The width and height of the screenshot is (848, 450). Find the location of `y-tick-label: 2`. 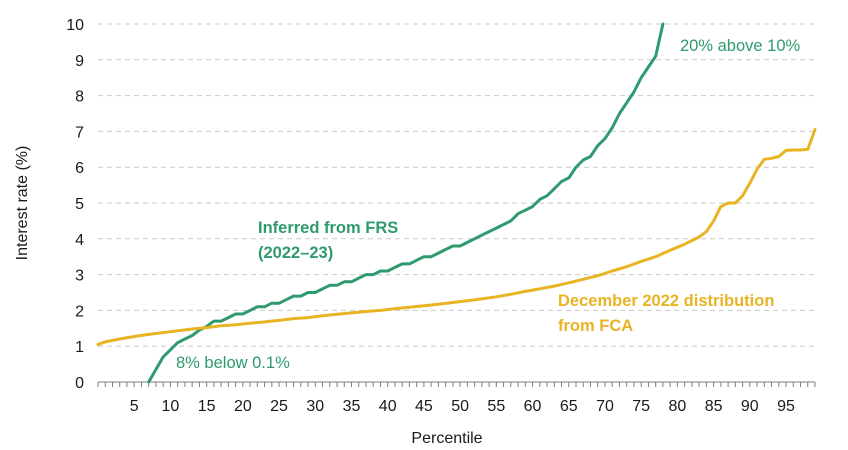

y-tick-label: 2 is located at coordinates (79, 311).